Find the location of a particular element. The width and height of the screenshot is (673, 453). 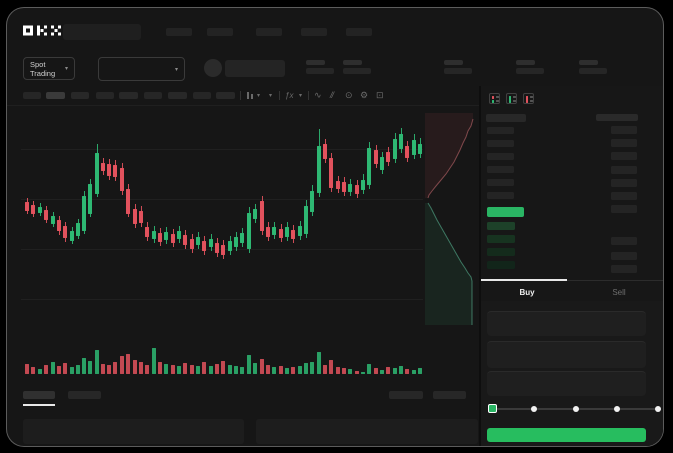

timeframe-button-active is located at coordinates (55, 95).